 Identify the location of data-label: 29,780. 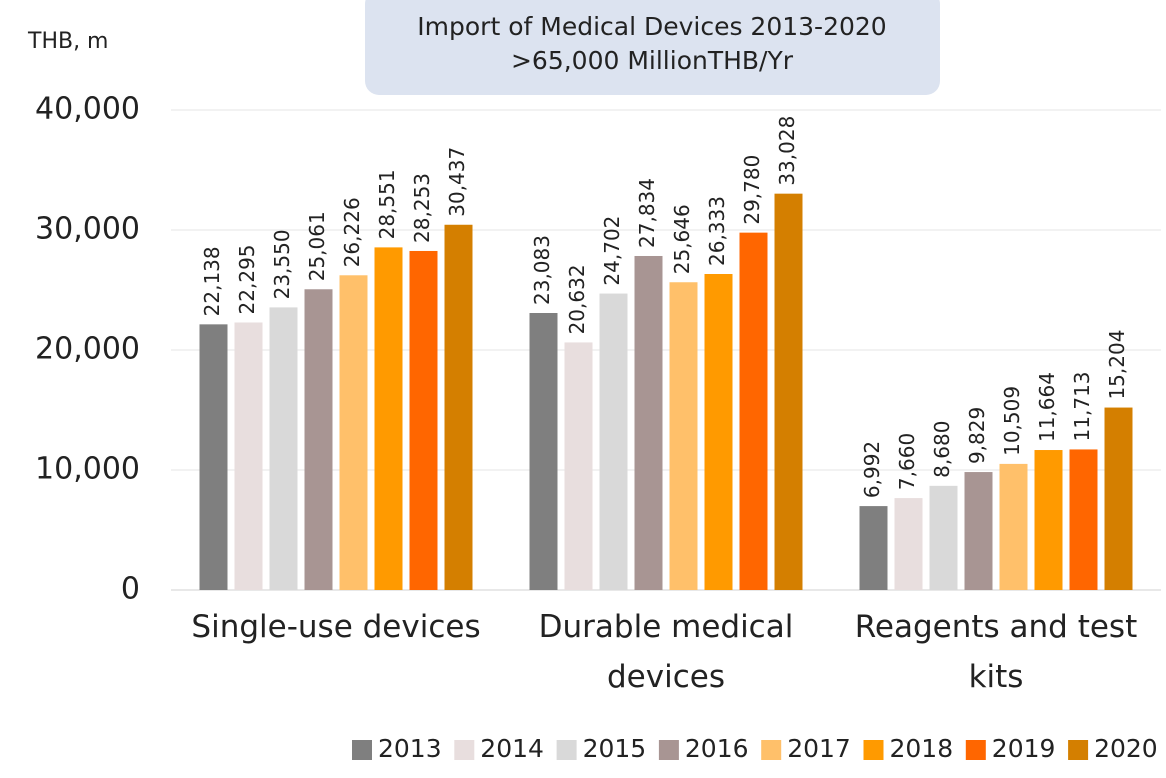
(752, 190).